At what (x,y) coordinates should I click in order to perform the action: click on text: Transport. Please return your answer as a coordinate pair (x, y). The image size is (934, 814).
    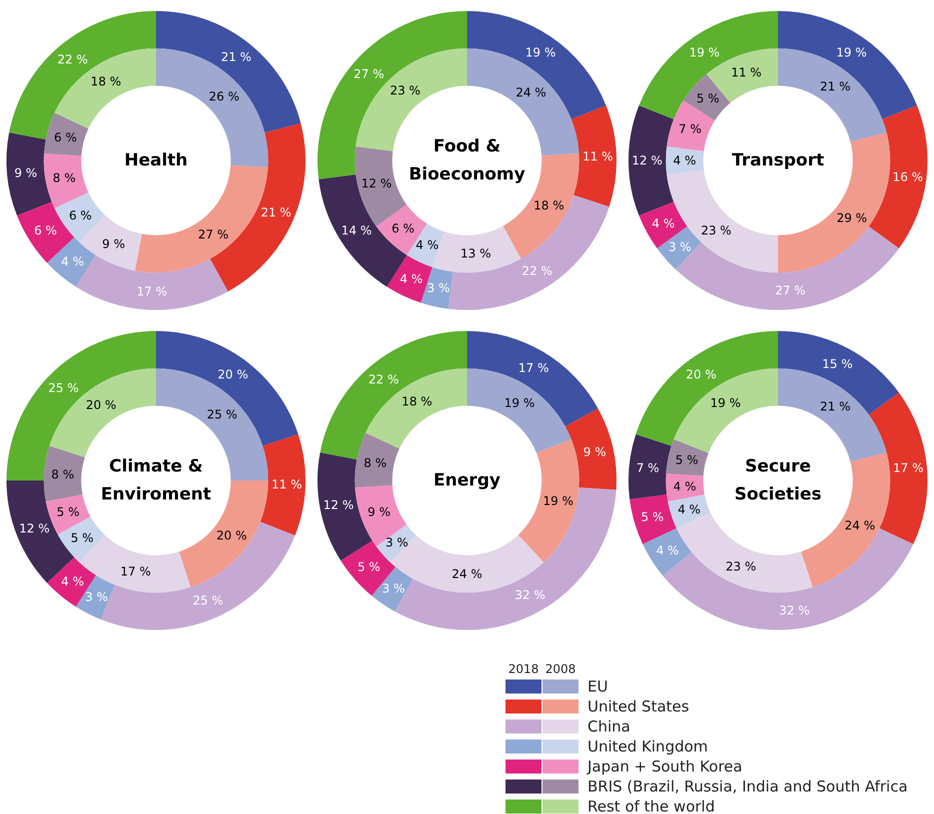
    Looking at the image, I should click on (778, 160).